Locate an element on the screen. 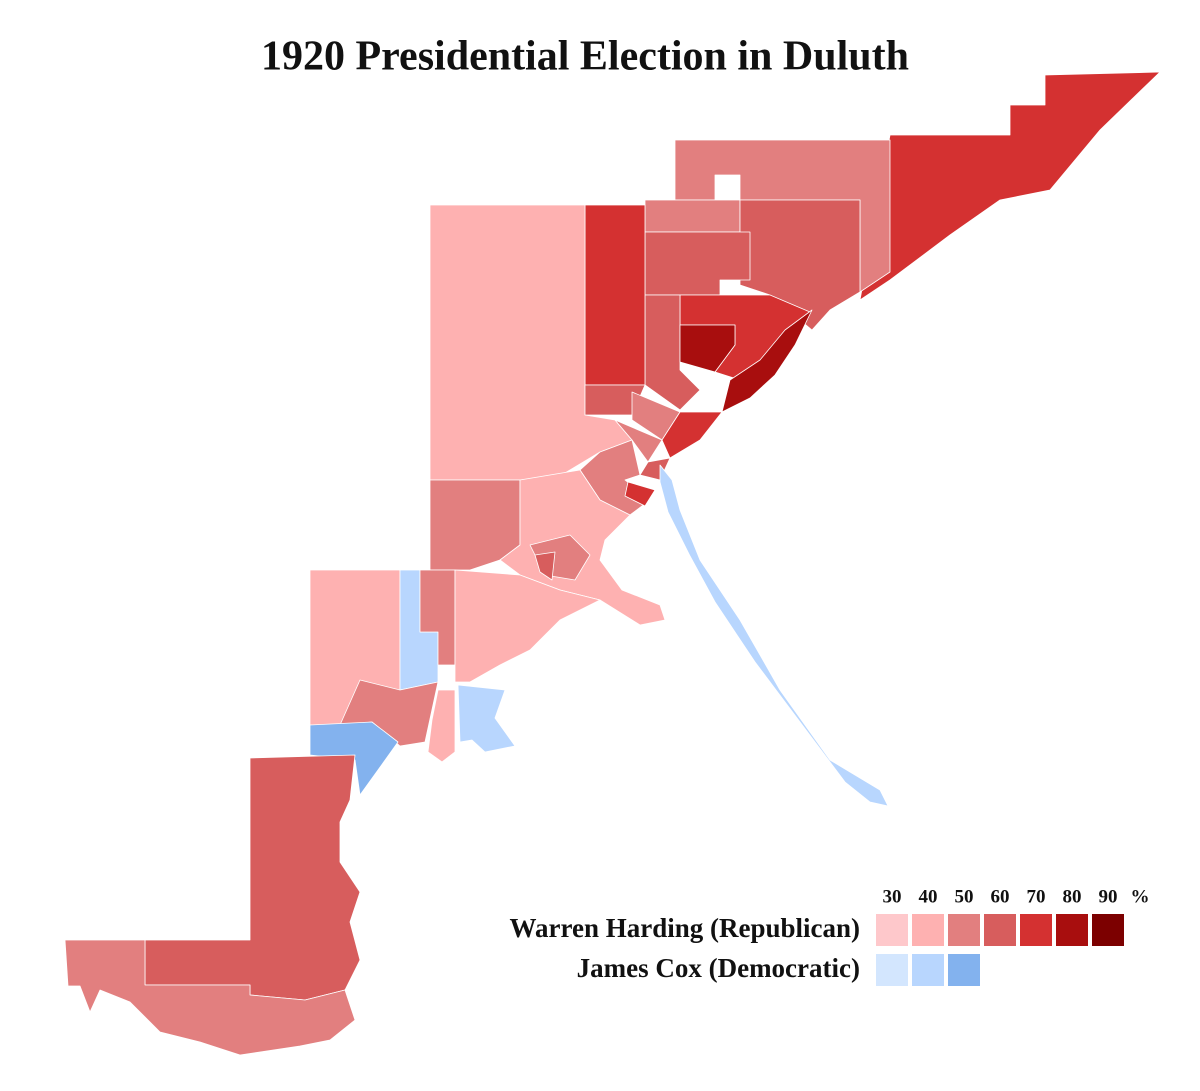 This screenshot has height=1091, width=1200. legend-tick: 30 is located at coordinates (892, 896).